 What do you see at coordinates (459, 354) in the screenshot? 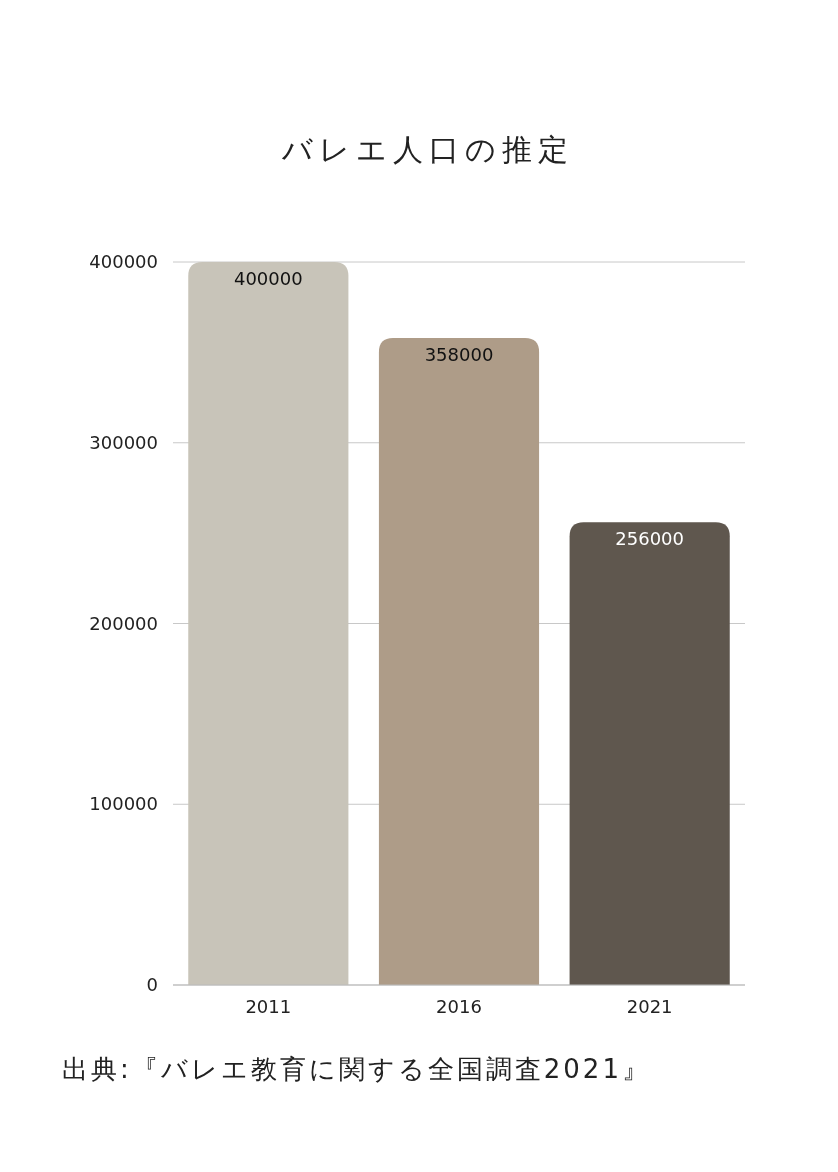
I see `data-label: 358000` at bounding box center [459, 354].